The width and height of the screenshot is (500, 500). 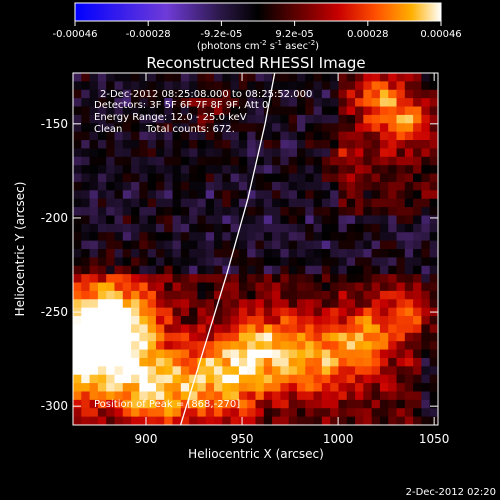 What do you see at coordinates (146, 439) in the screenshot?
I see `x-tick-label: 900` at bounding box center [146, 439].